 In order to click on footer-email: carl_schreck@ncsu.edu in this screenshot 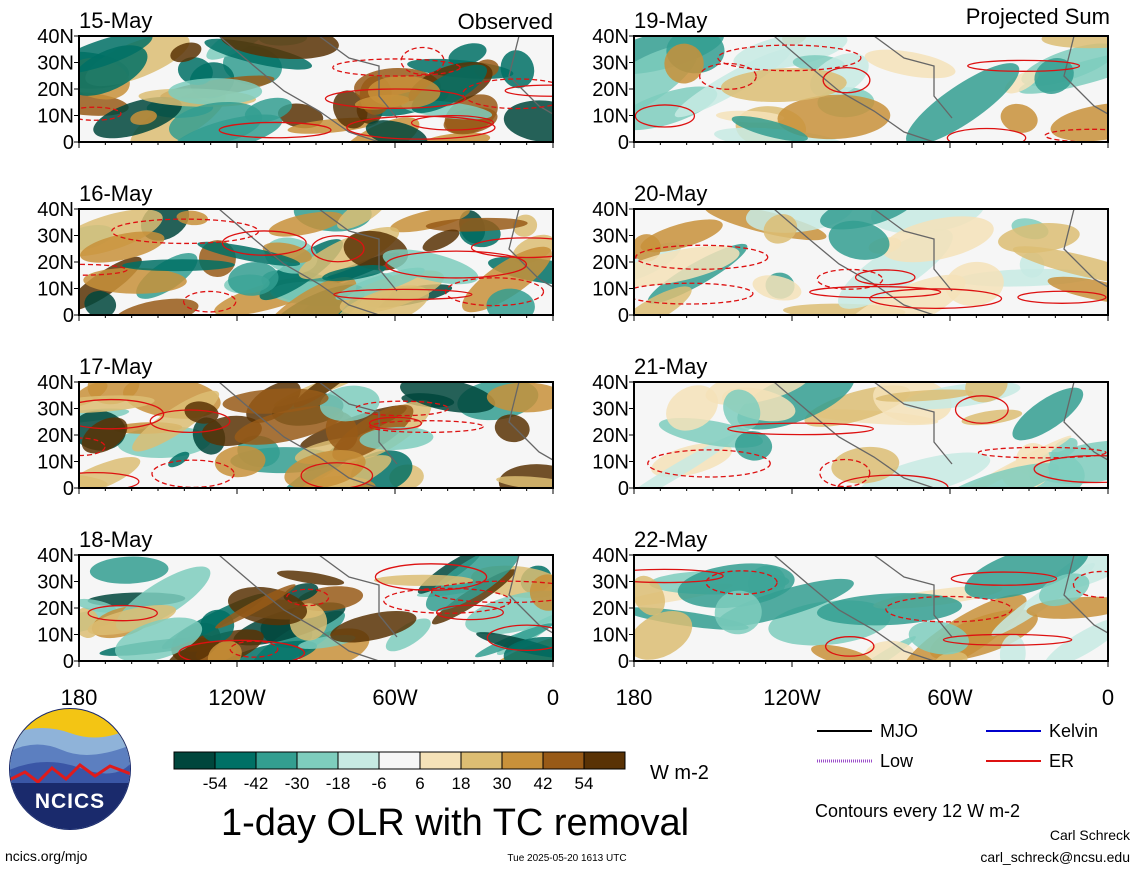, I will do `click(1055, 857)`.